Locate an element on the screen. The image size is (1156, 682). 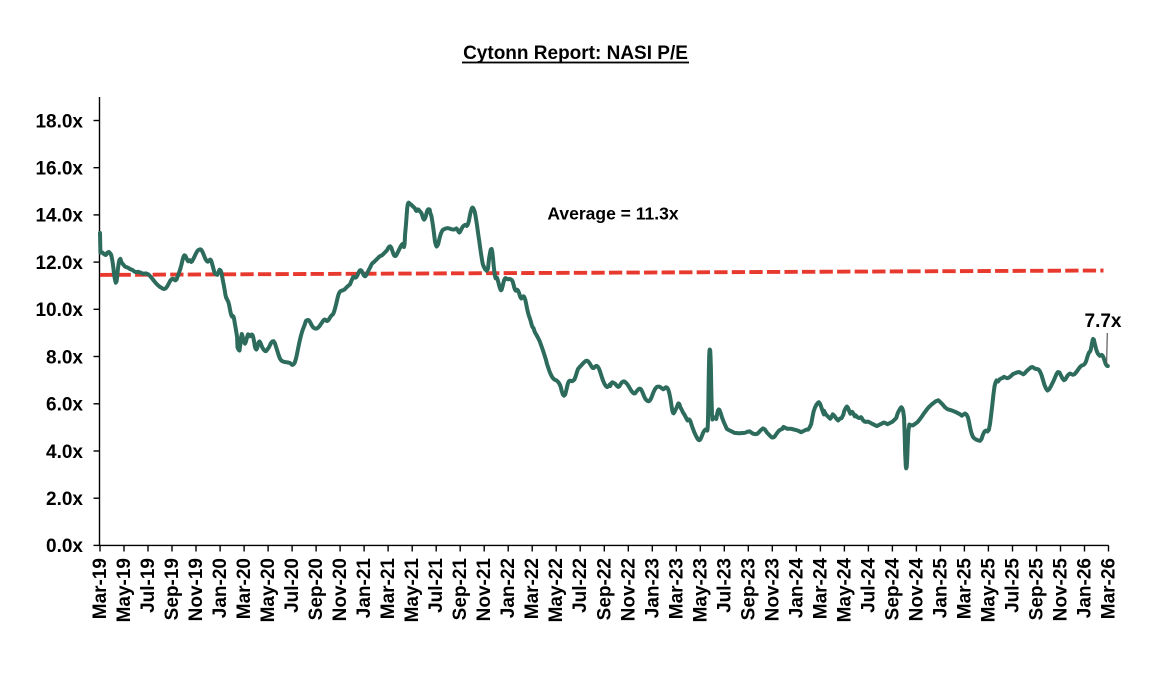
svg-text: Sep-23 is located at coordinates (748, 589).